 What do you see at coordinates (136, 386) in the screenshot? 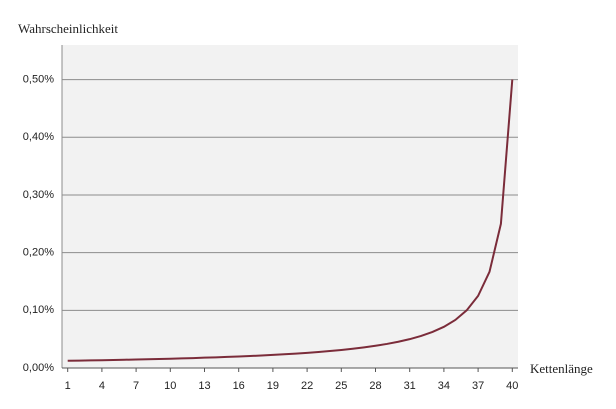
I see `x-tick-label: 7` at bounding box center [136, 386].